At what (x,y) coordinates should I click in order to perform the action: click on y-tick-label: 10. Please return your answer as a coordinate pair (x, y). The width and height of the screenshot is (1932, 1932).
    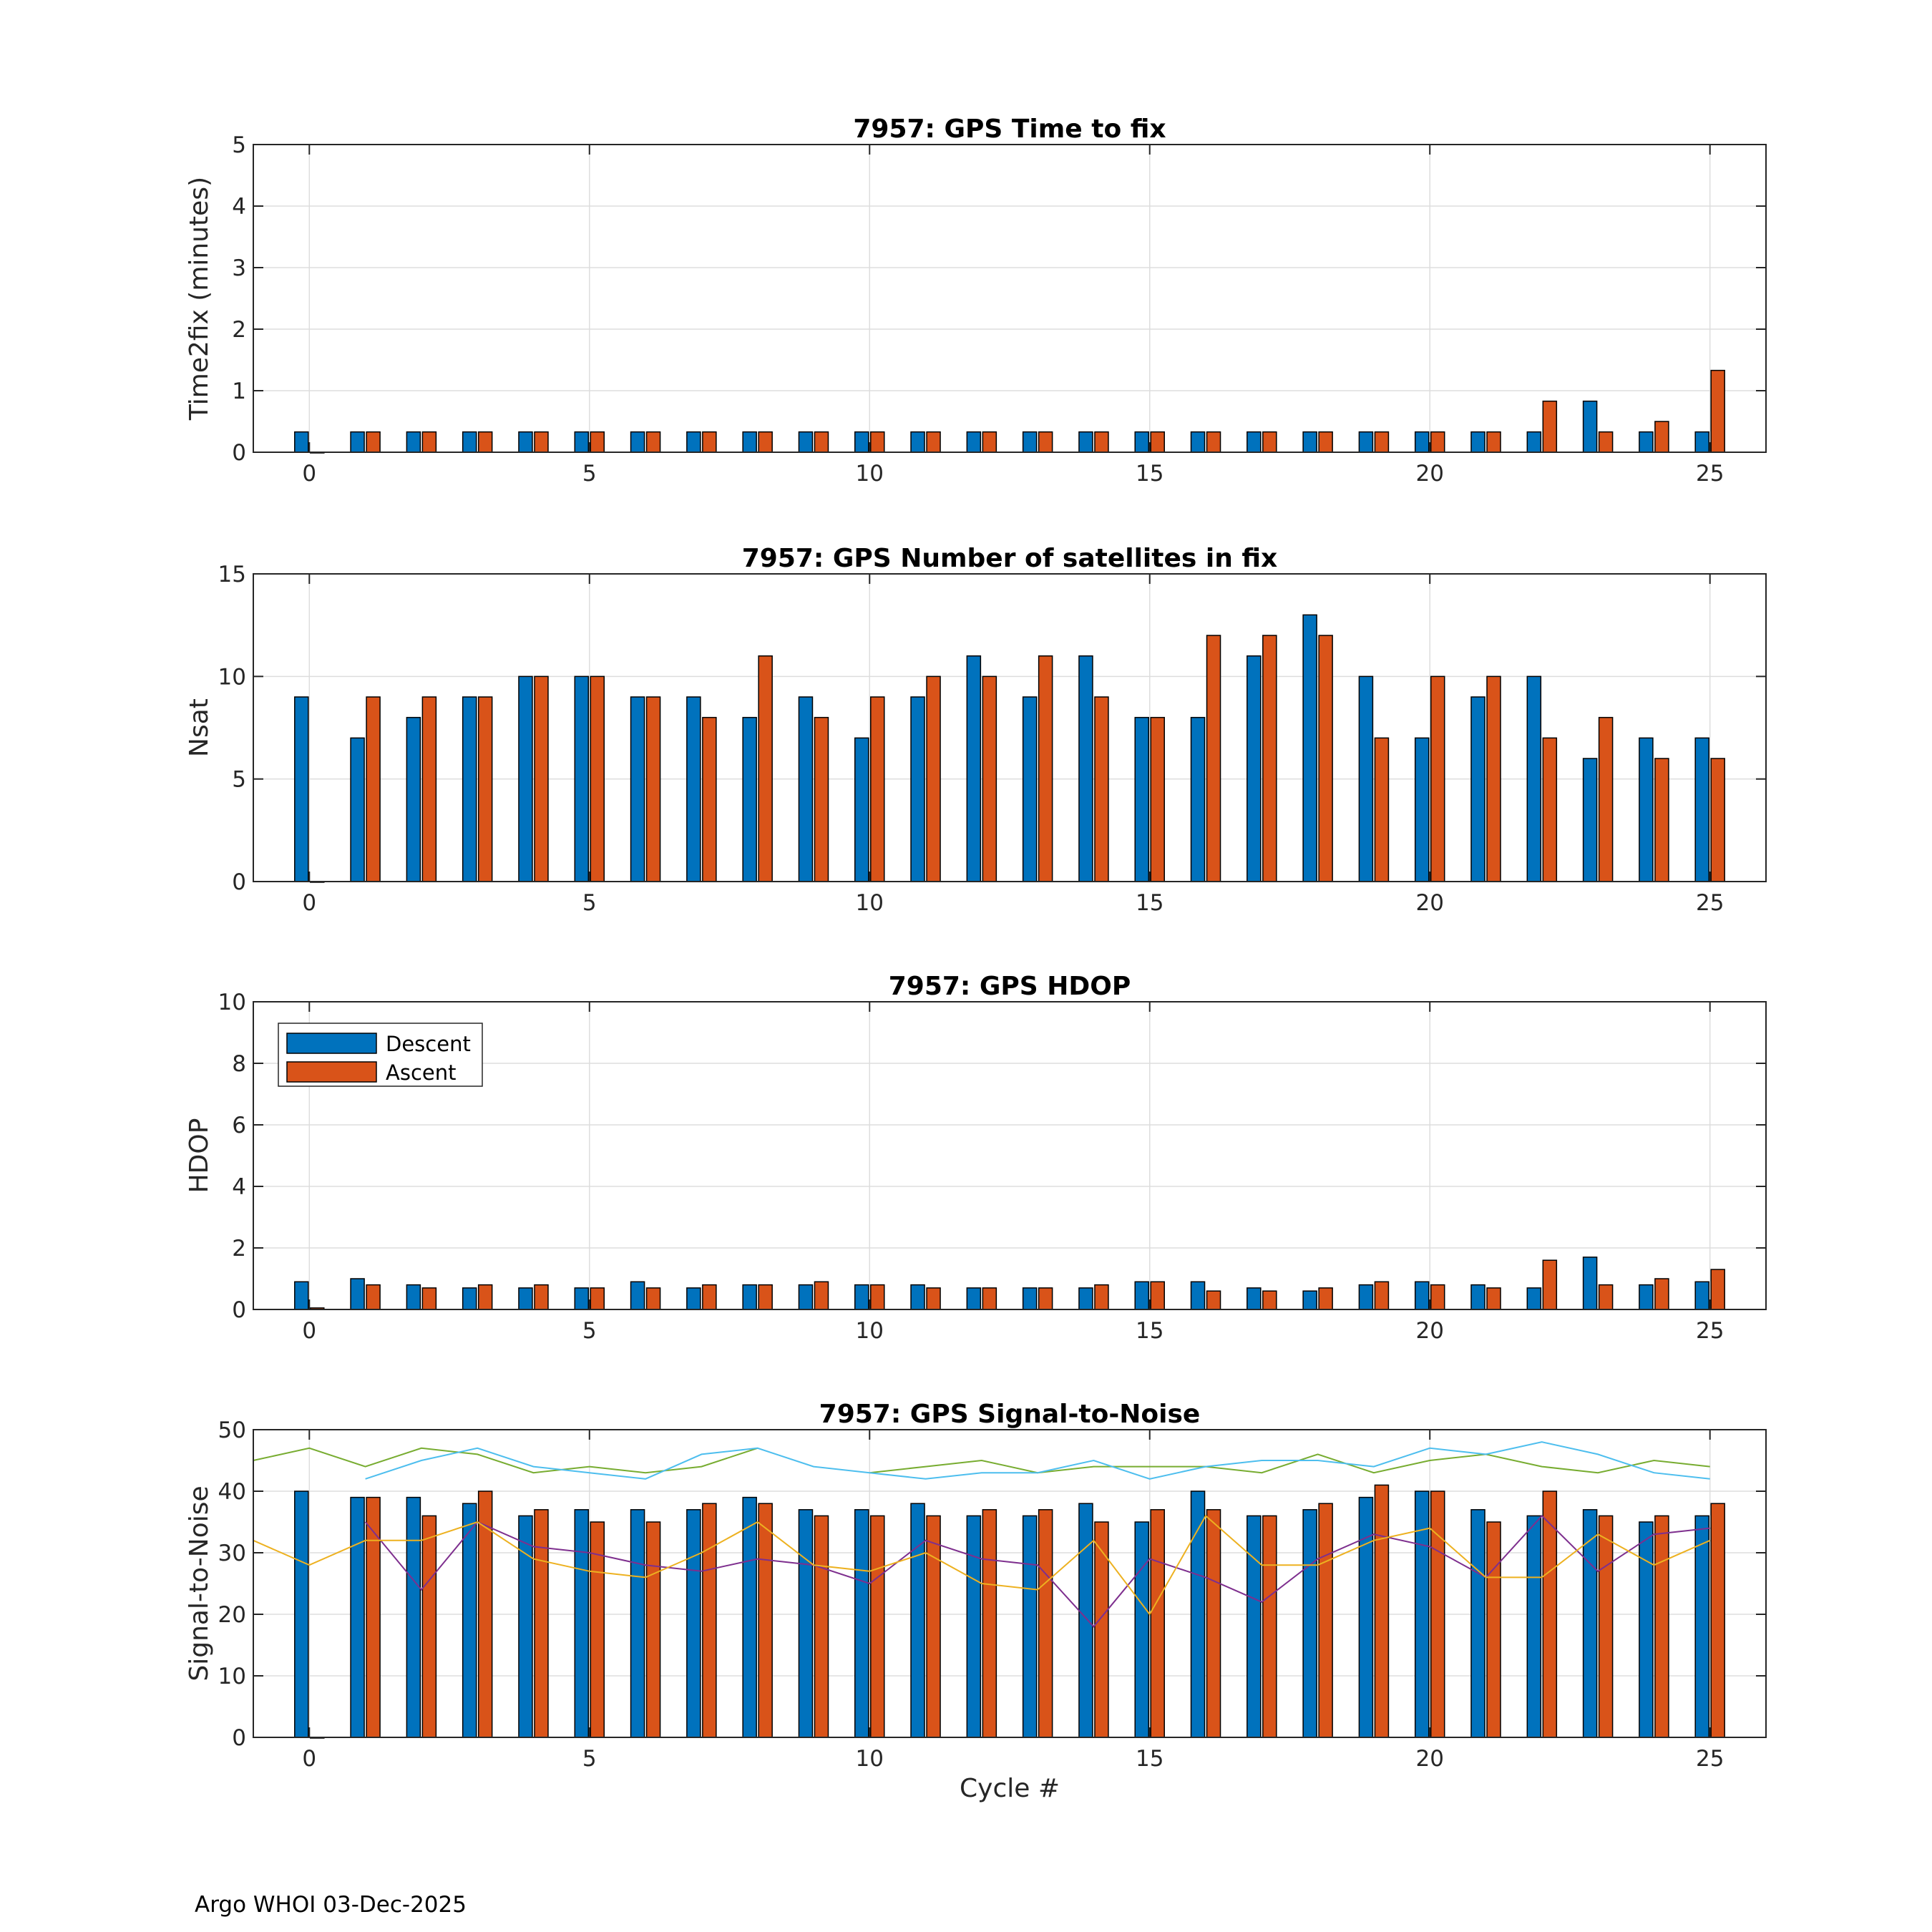
    Looking at the image, I should click on (232, 1676).